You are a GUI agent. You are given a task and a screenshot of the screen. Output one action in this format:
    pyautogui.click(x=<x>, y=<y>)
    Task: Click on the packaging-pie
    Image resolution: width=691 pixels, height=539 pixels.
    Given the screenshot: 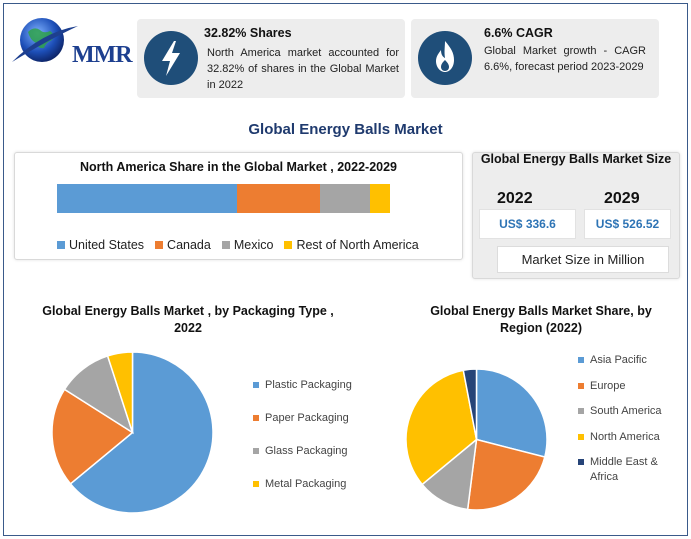 What is the action you would take?
    pyautogui.click(x=132, y=432)
    